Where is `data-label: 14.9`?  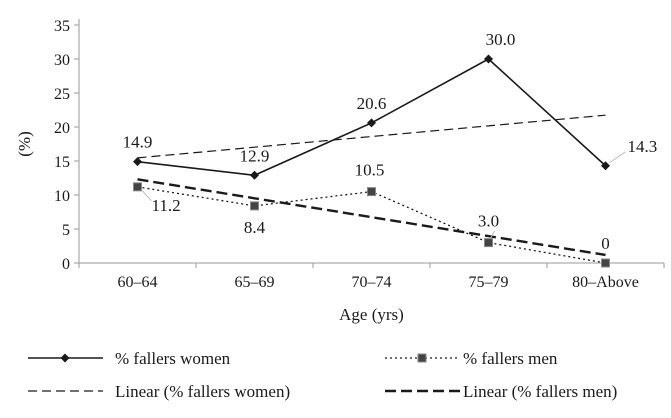 data-label: 14.9 is located at coordinates (138, 142).